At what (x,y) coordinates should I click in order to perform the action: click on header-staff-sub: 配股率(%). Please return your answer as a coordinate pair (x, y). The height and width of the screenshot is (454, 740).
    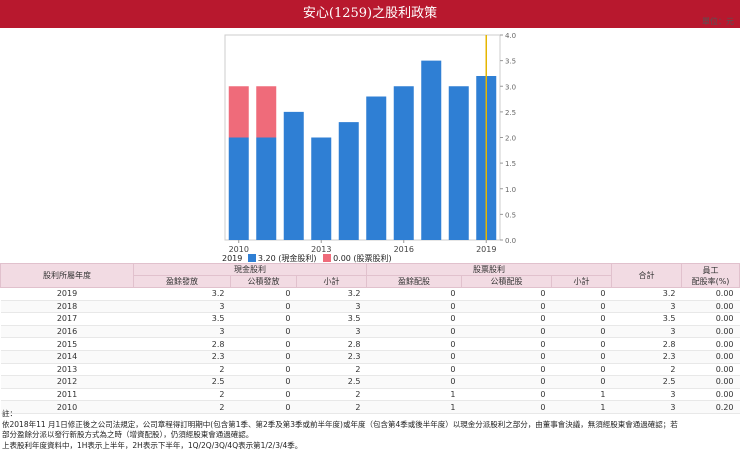
    Looking at the image, I should click on (710, 281).